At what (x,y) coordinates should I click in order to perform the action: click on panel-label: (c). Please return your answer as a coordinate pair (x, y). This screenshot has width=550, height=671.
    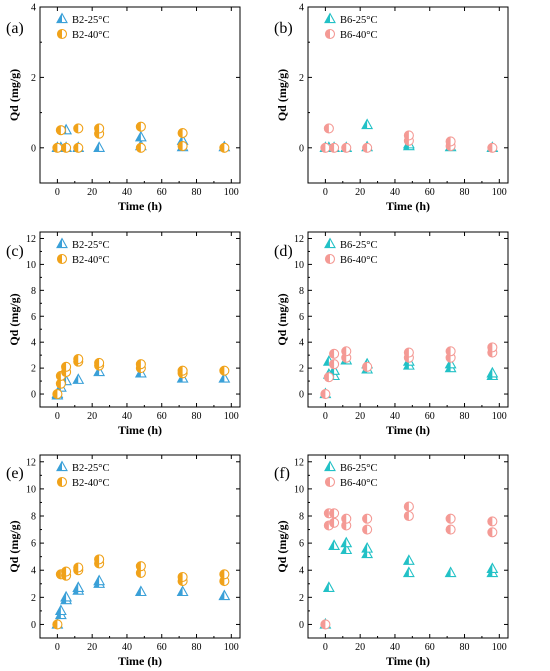
    Looking at the image, I should click on (15, 251).